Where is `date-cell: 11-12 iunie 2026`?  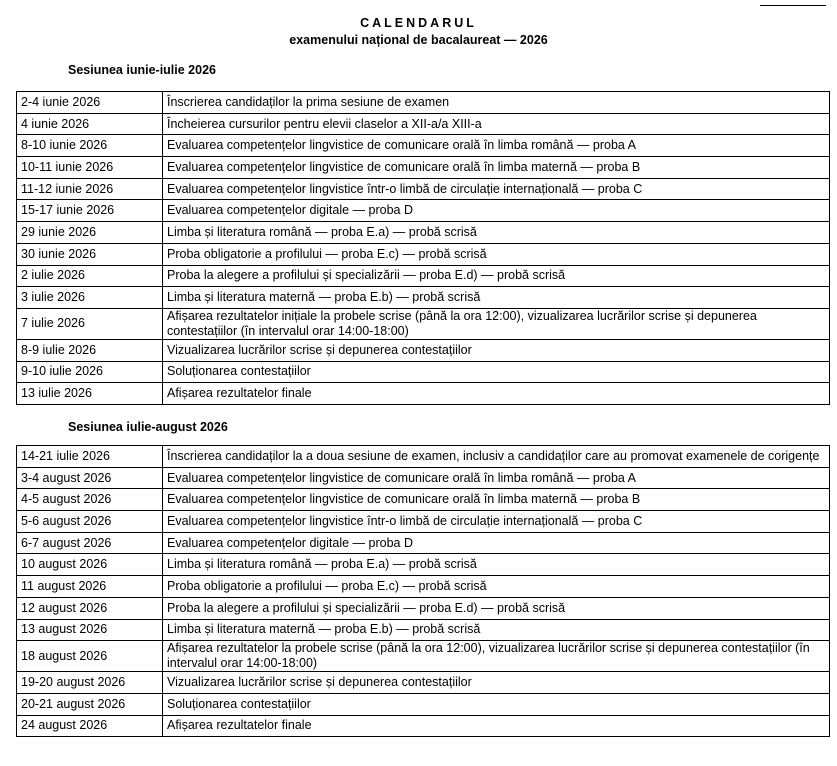
date-cell: 11-12 iunie 2026 is located at coordinates (89, 189).